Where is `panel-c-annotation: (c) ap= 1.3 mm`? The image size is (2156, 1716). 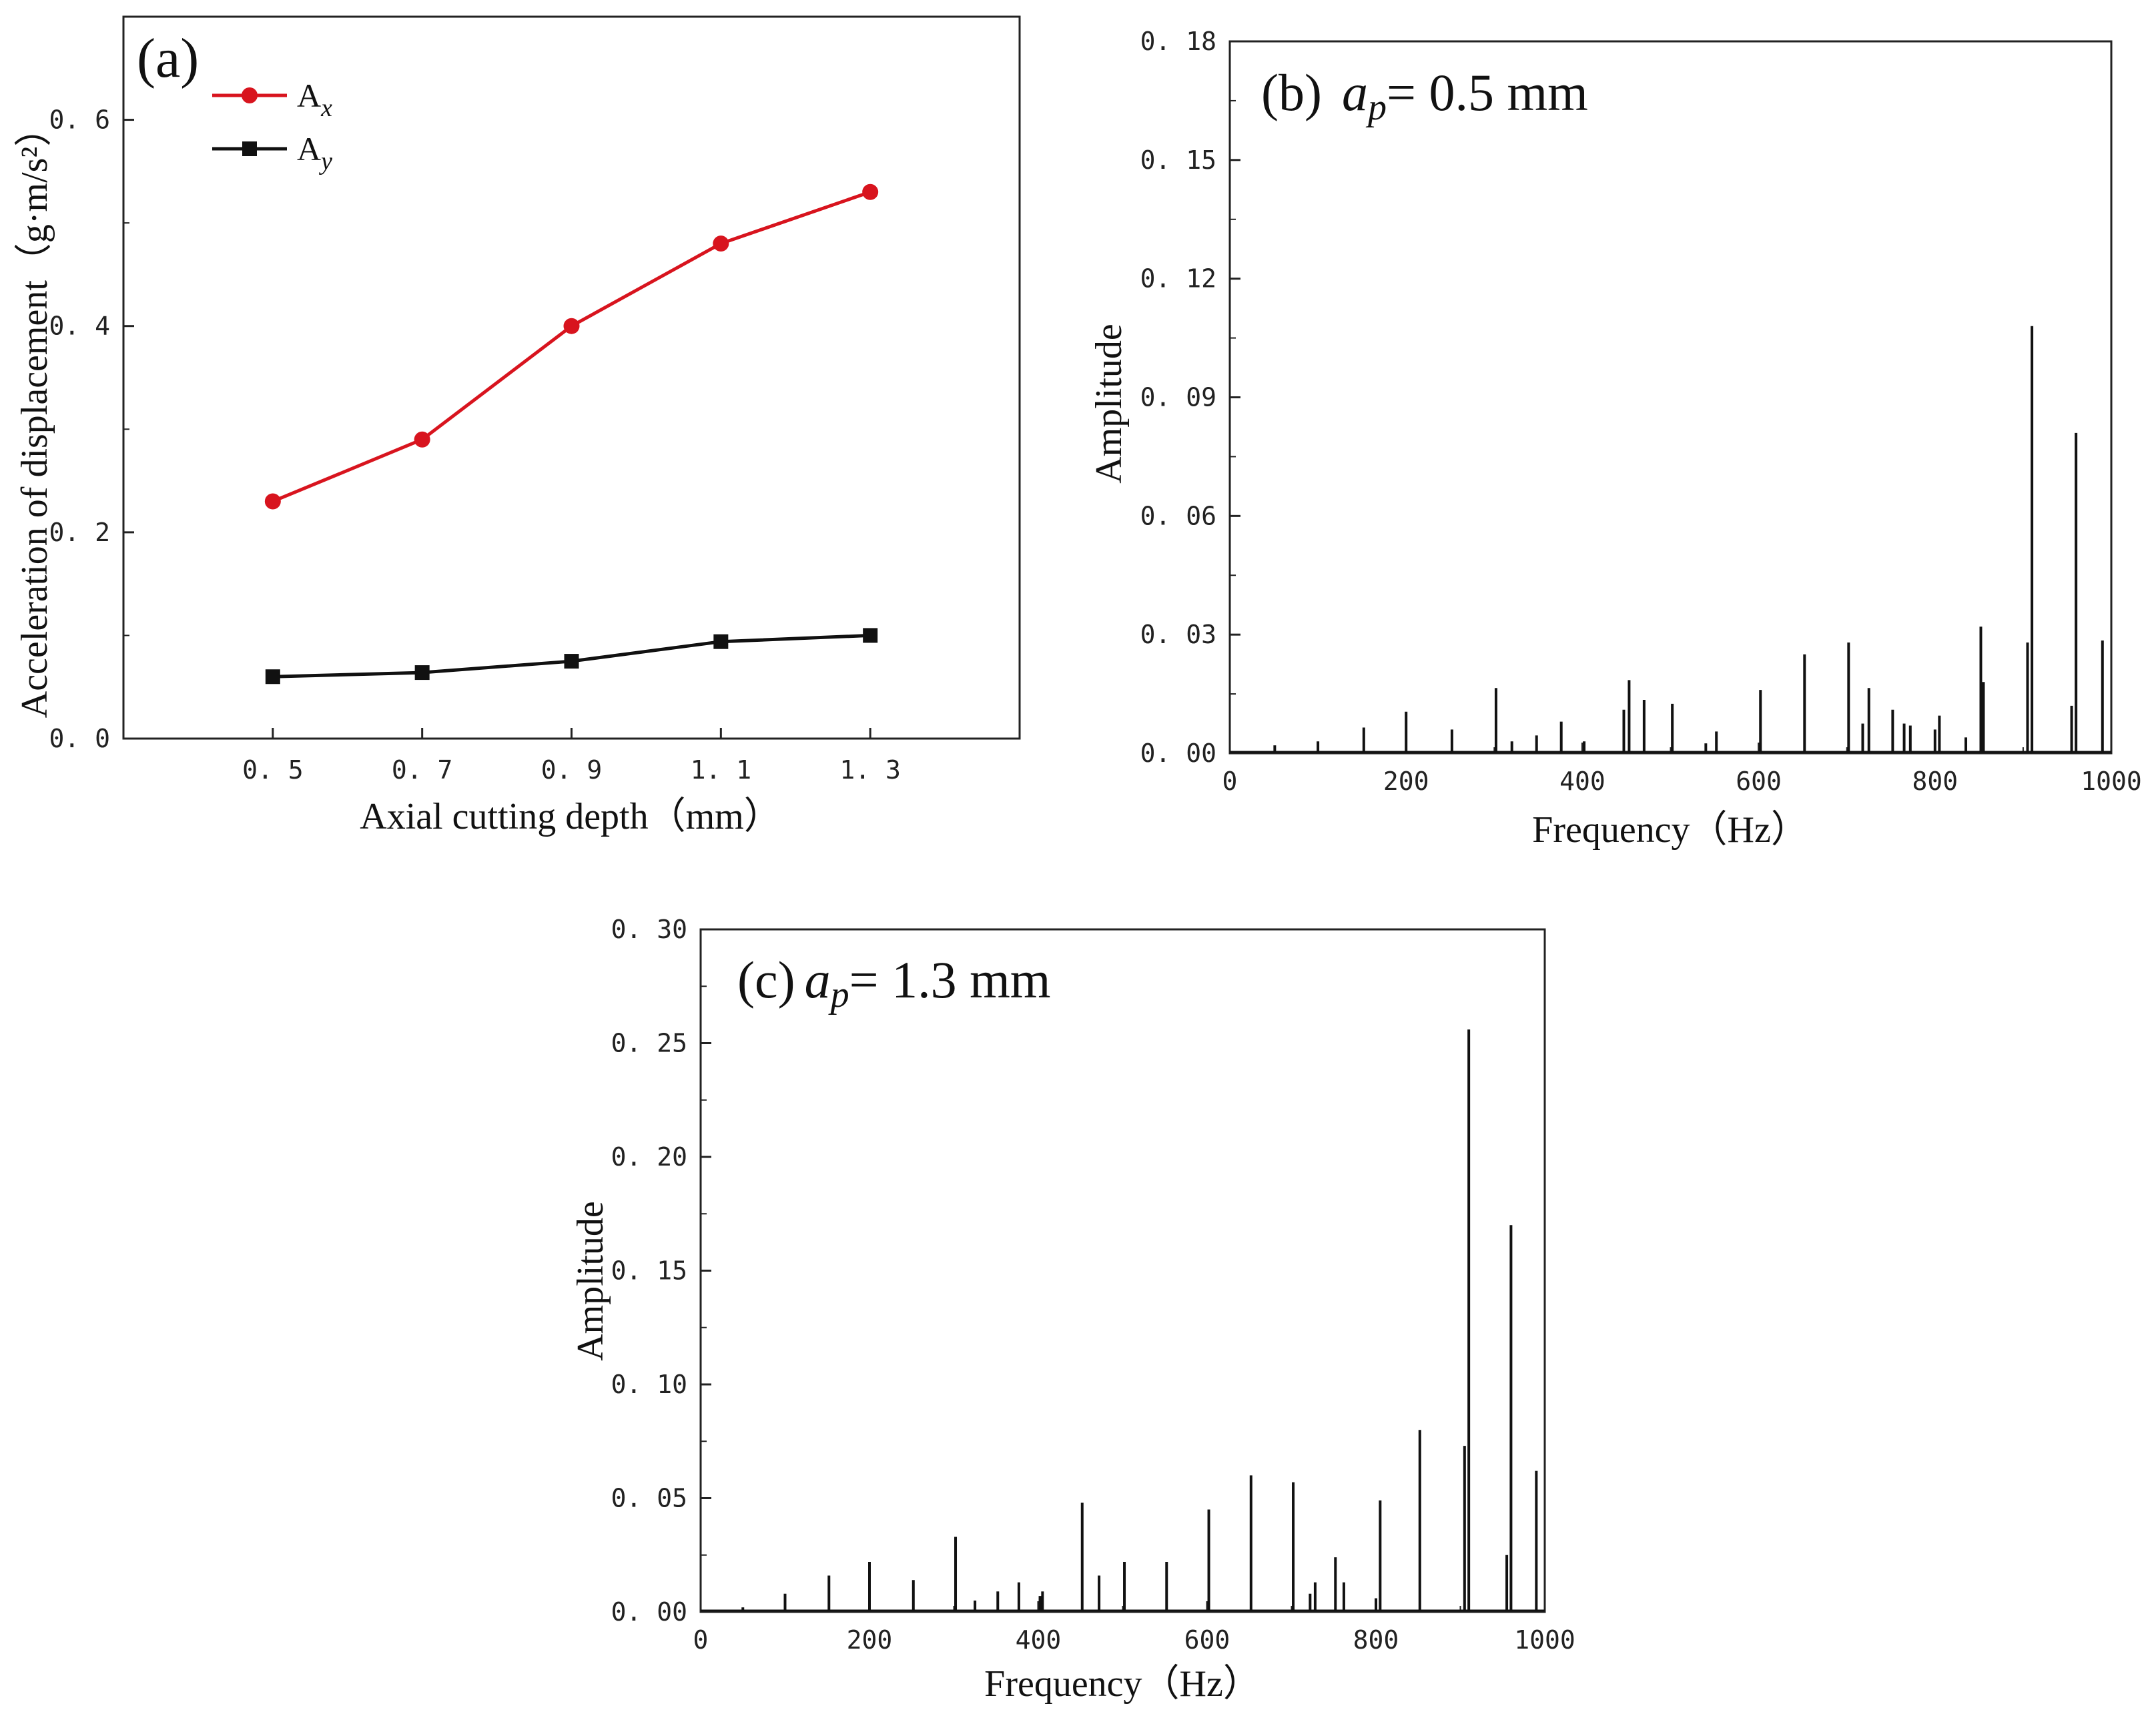 panel-c-annotation: (c) ap= 1.3 mm is located at coordinates (893, 983).